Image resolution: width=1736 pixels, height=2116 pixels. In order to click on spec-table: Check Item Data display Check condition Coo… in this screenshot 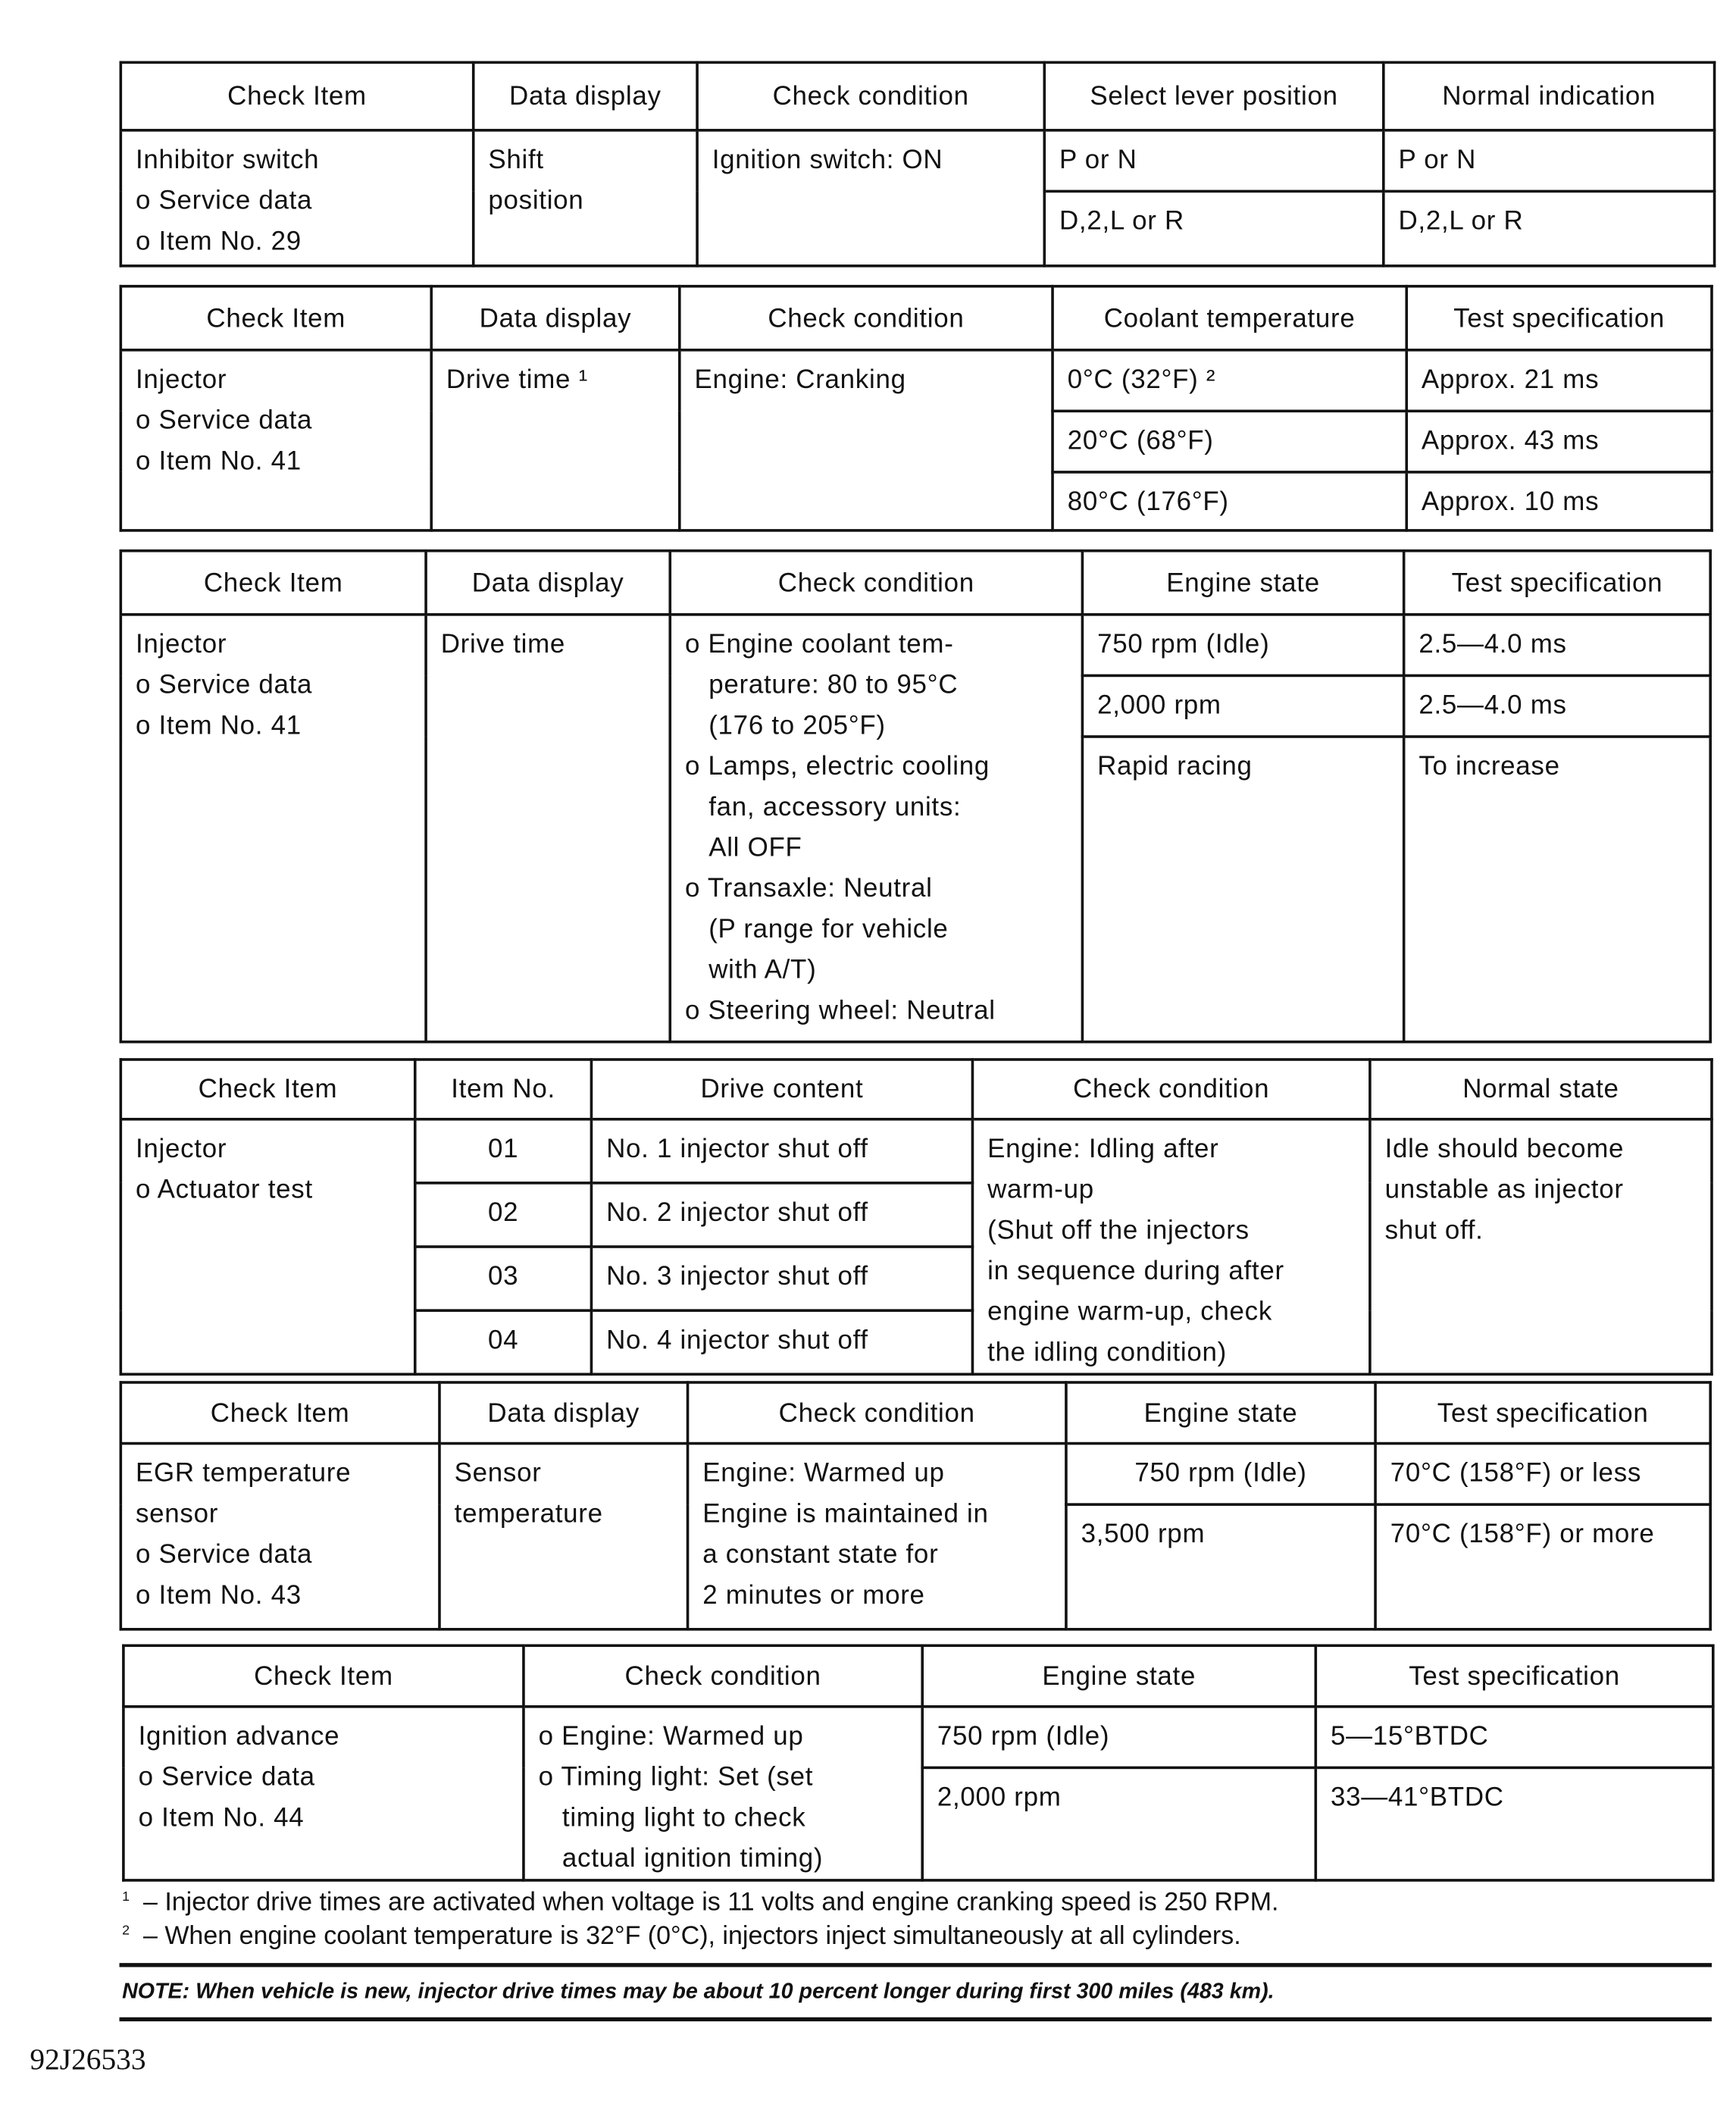, I will do `click(916, 408)`.